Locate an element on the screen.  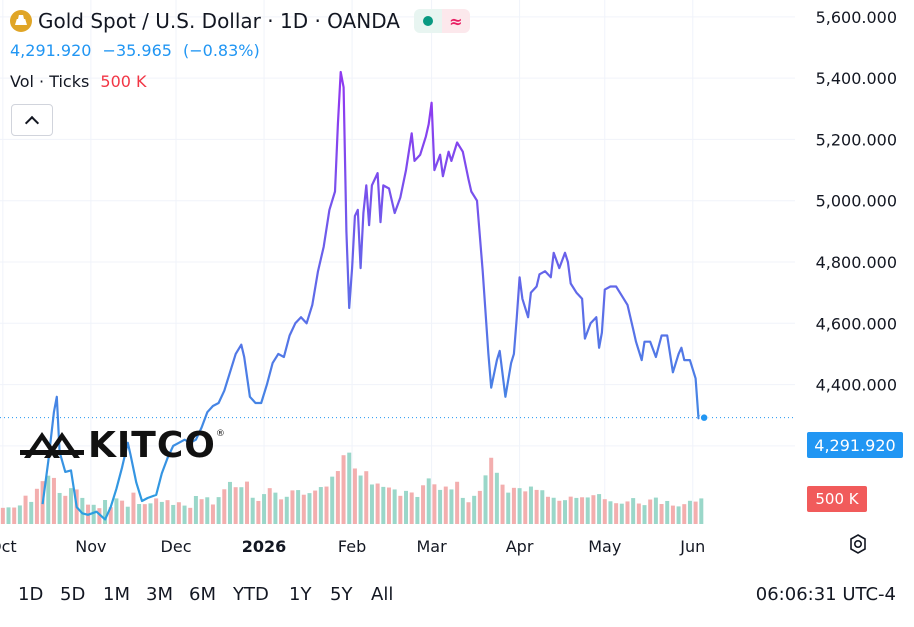
y-tick-label: 5,400.000 is located at coordinates (856, 78).